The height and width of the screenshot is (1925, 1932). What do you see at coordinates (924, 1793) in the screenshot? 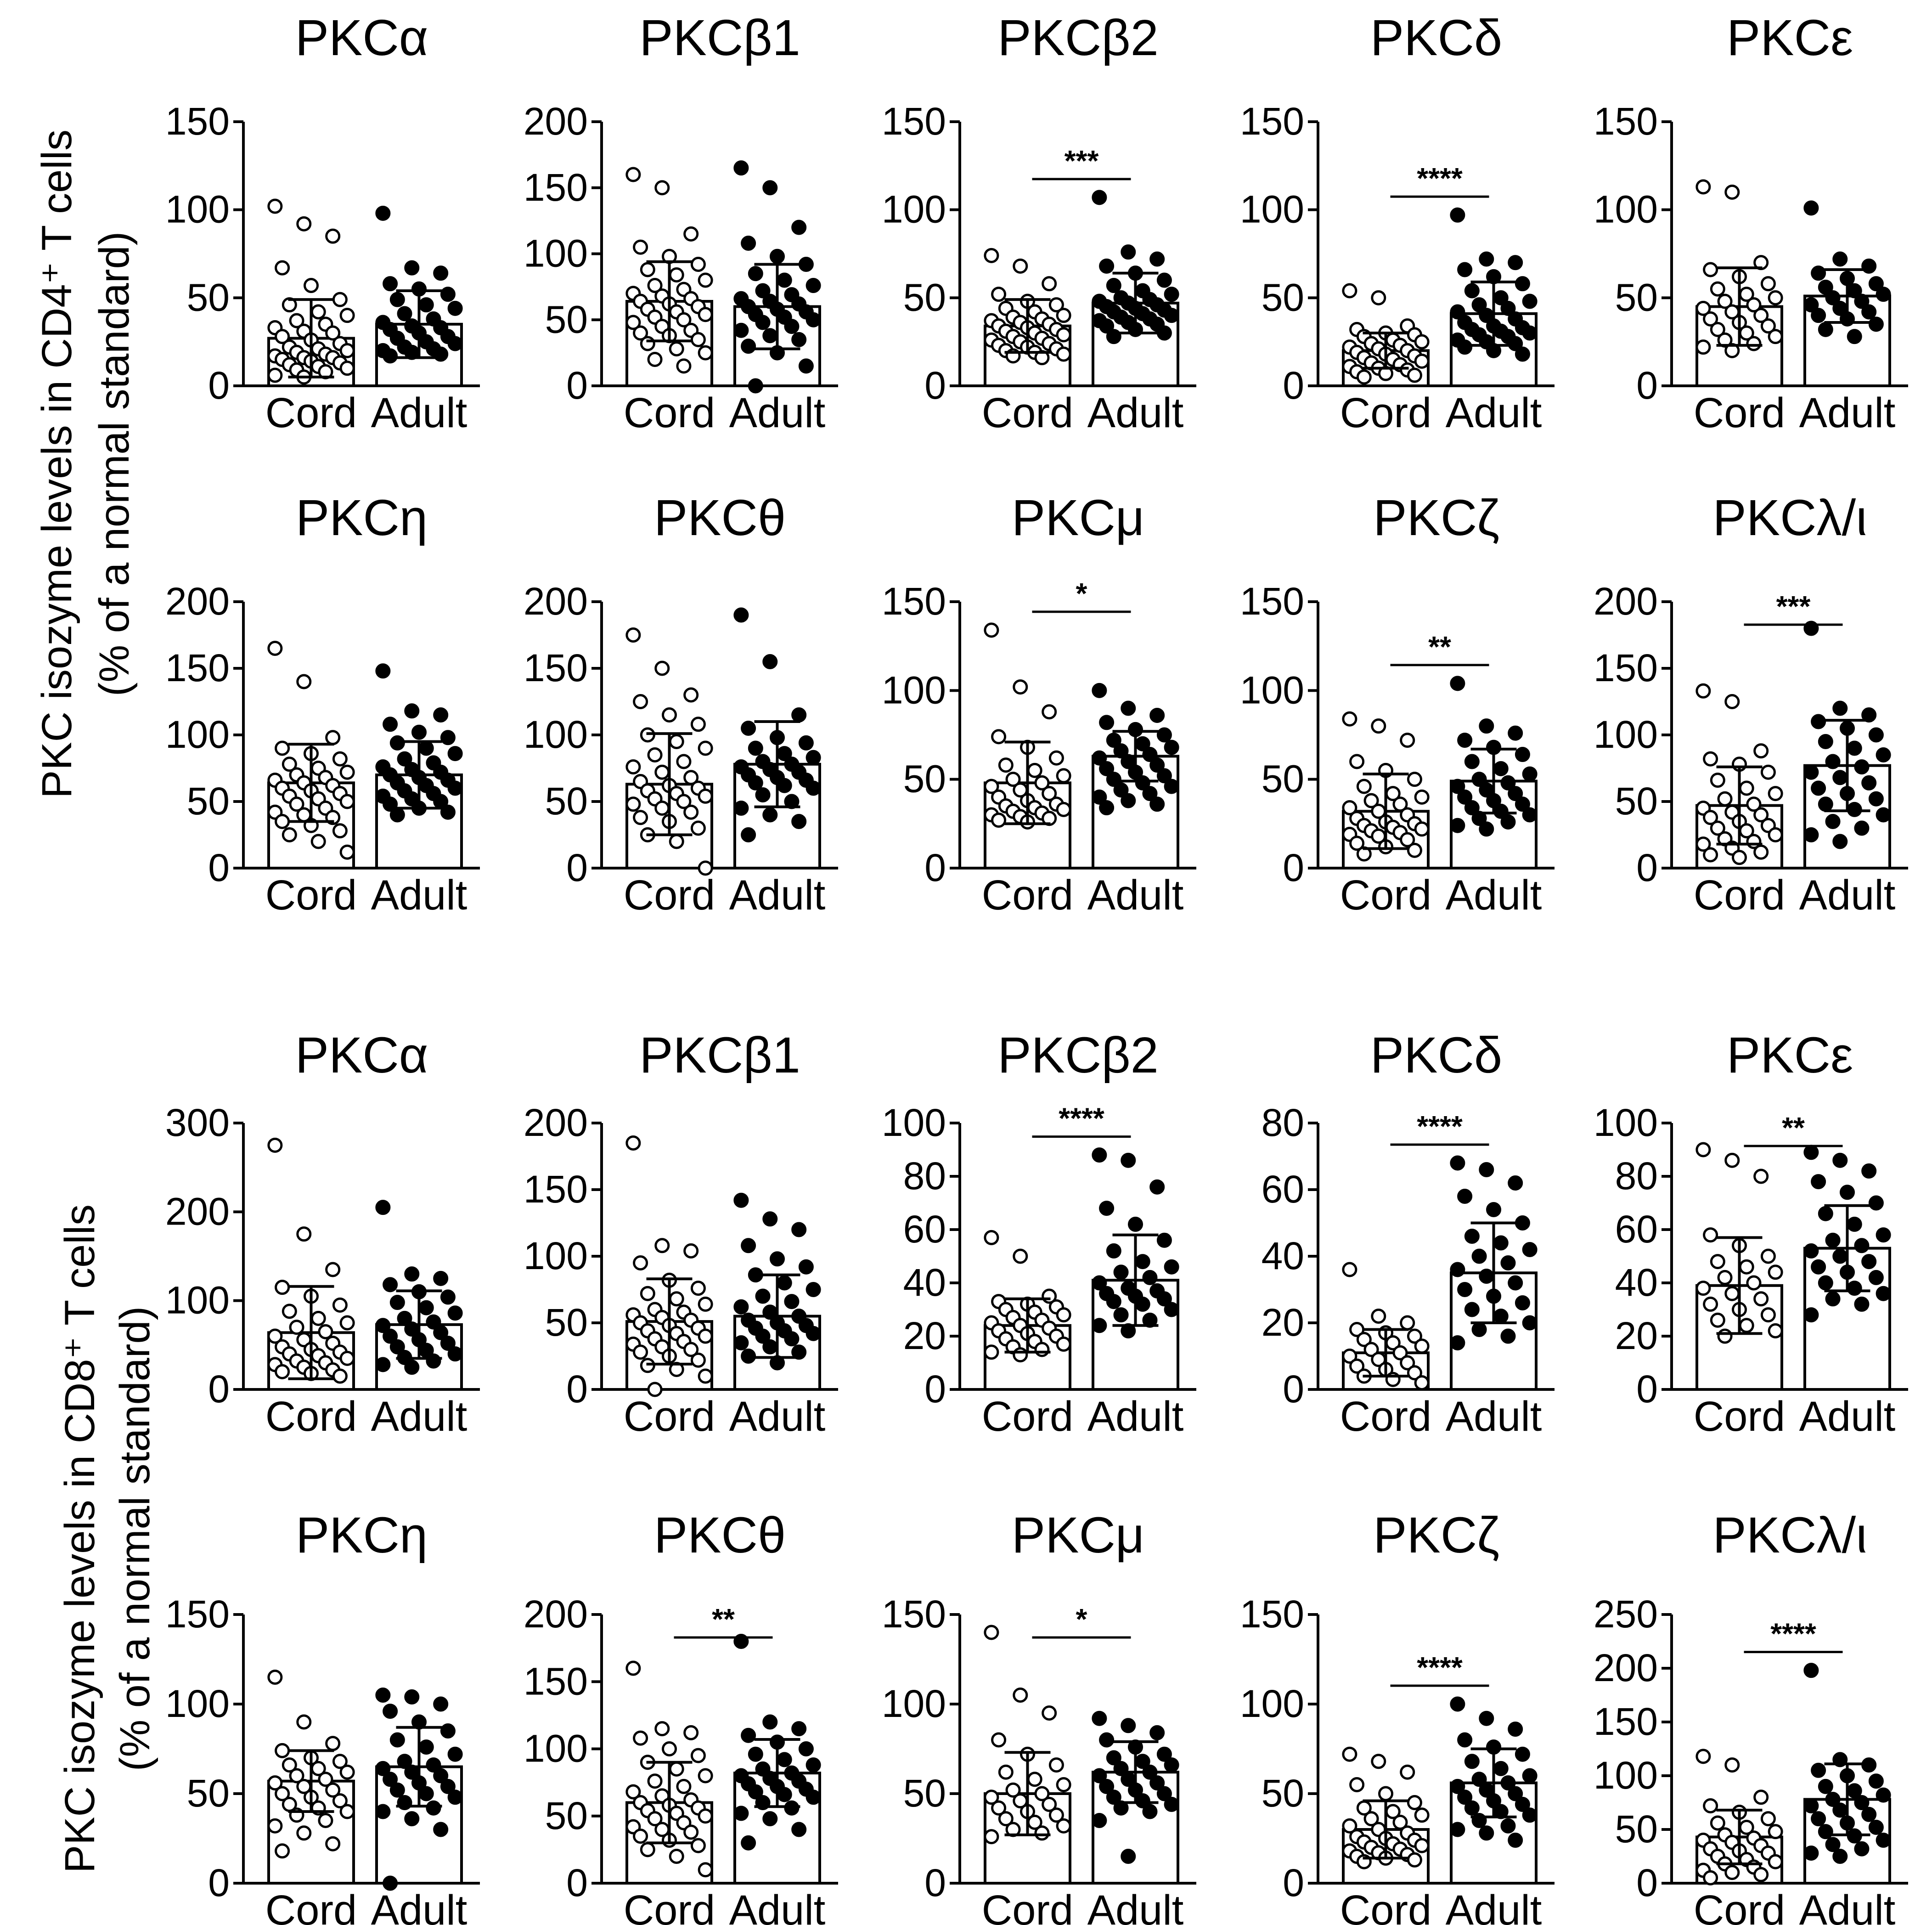
I see `y-tick-label: 50` at bounding box center [924, 1793].